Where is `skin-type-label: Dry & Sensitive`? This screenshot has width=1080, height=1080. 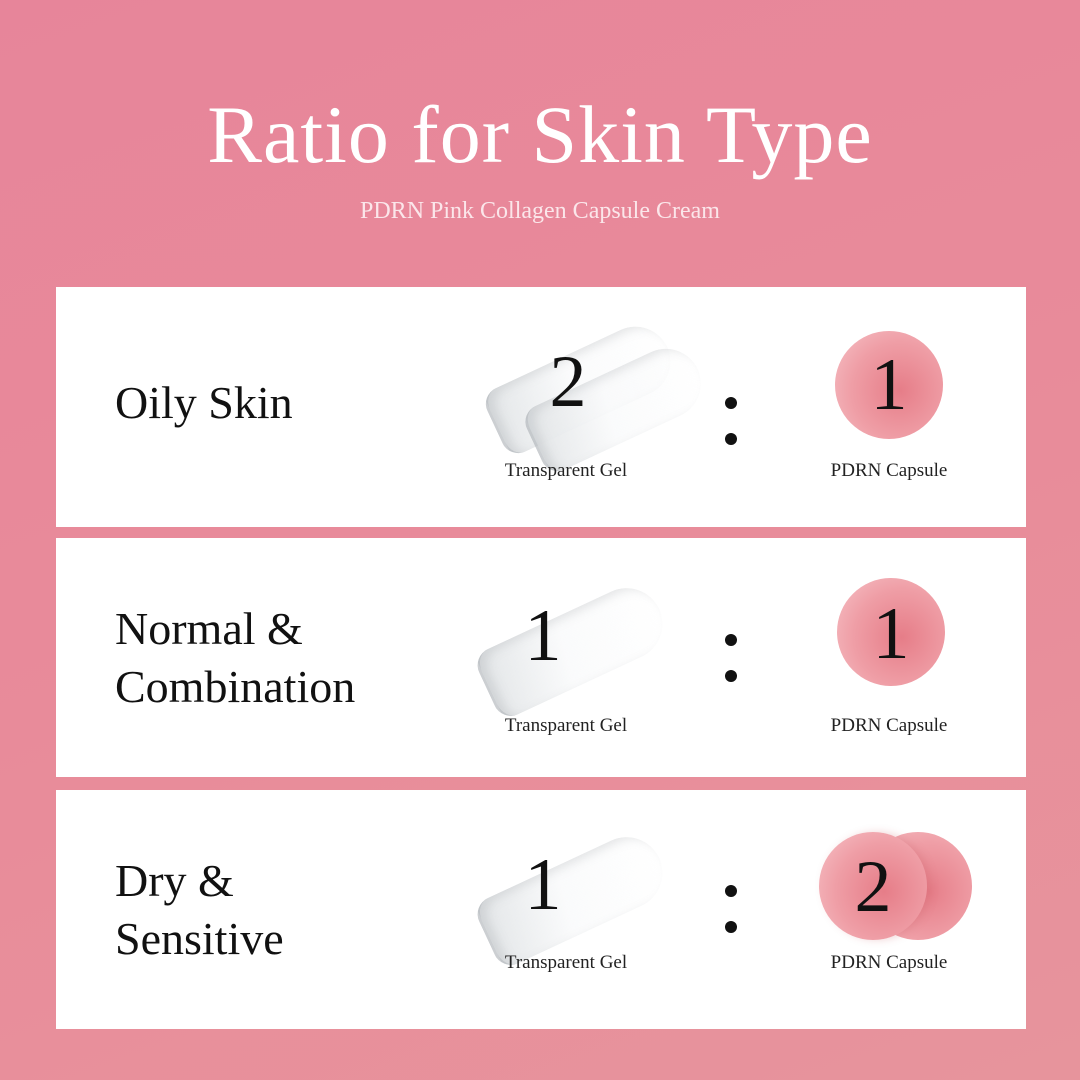
skin-type-label: Dry & Sensitive is located at coordinates (199, 909).